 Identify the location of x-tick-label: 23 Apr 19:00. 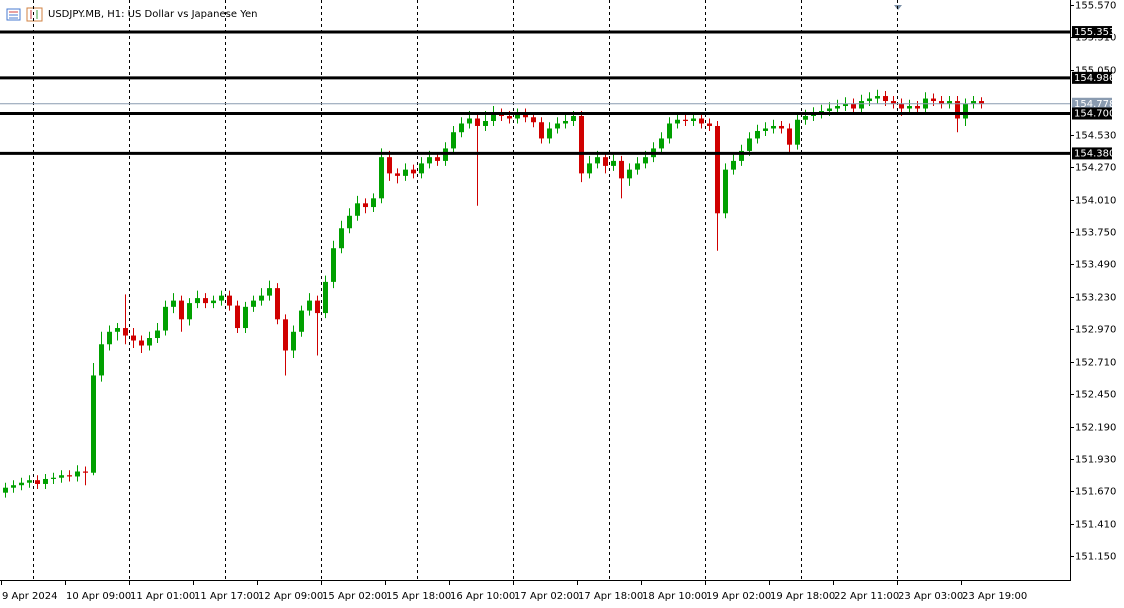
(994, 596).